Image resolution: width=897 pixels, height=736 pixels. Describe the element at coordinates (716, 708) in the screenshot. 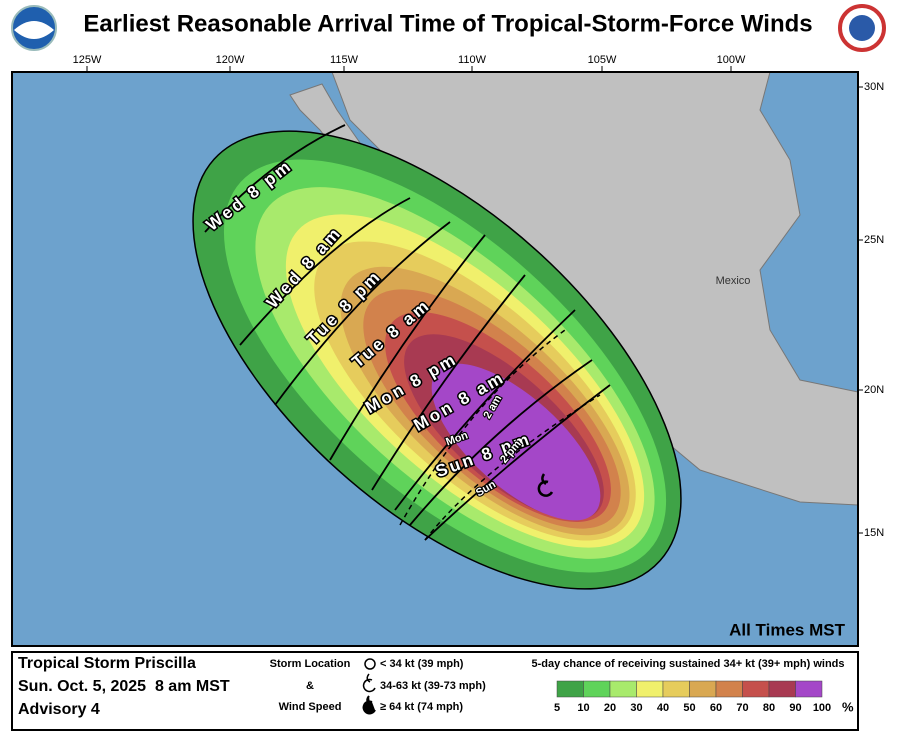

I see `legend-label: 60` at that location.